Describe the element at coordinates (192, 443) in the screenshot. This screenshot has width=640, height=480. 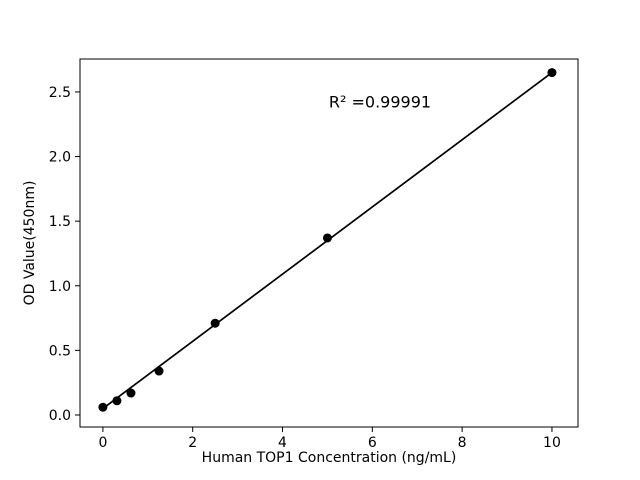
I see `x-tick-label: 2` at that location.